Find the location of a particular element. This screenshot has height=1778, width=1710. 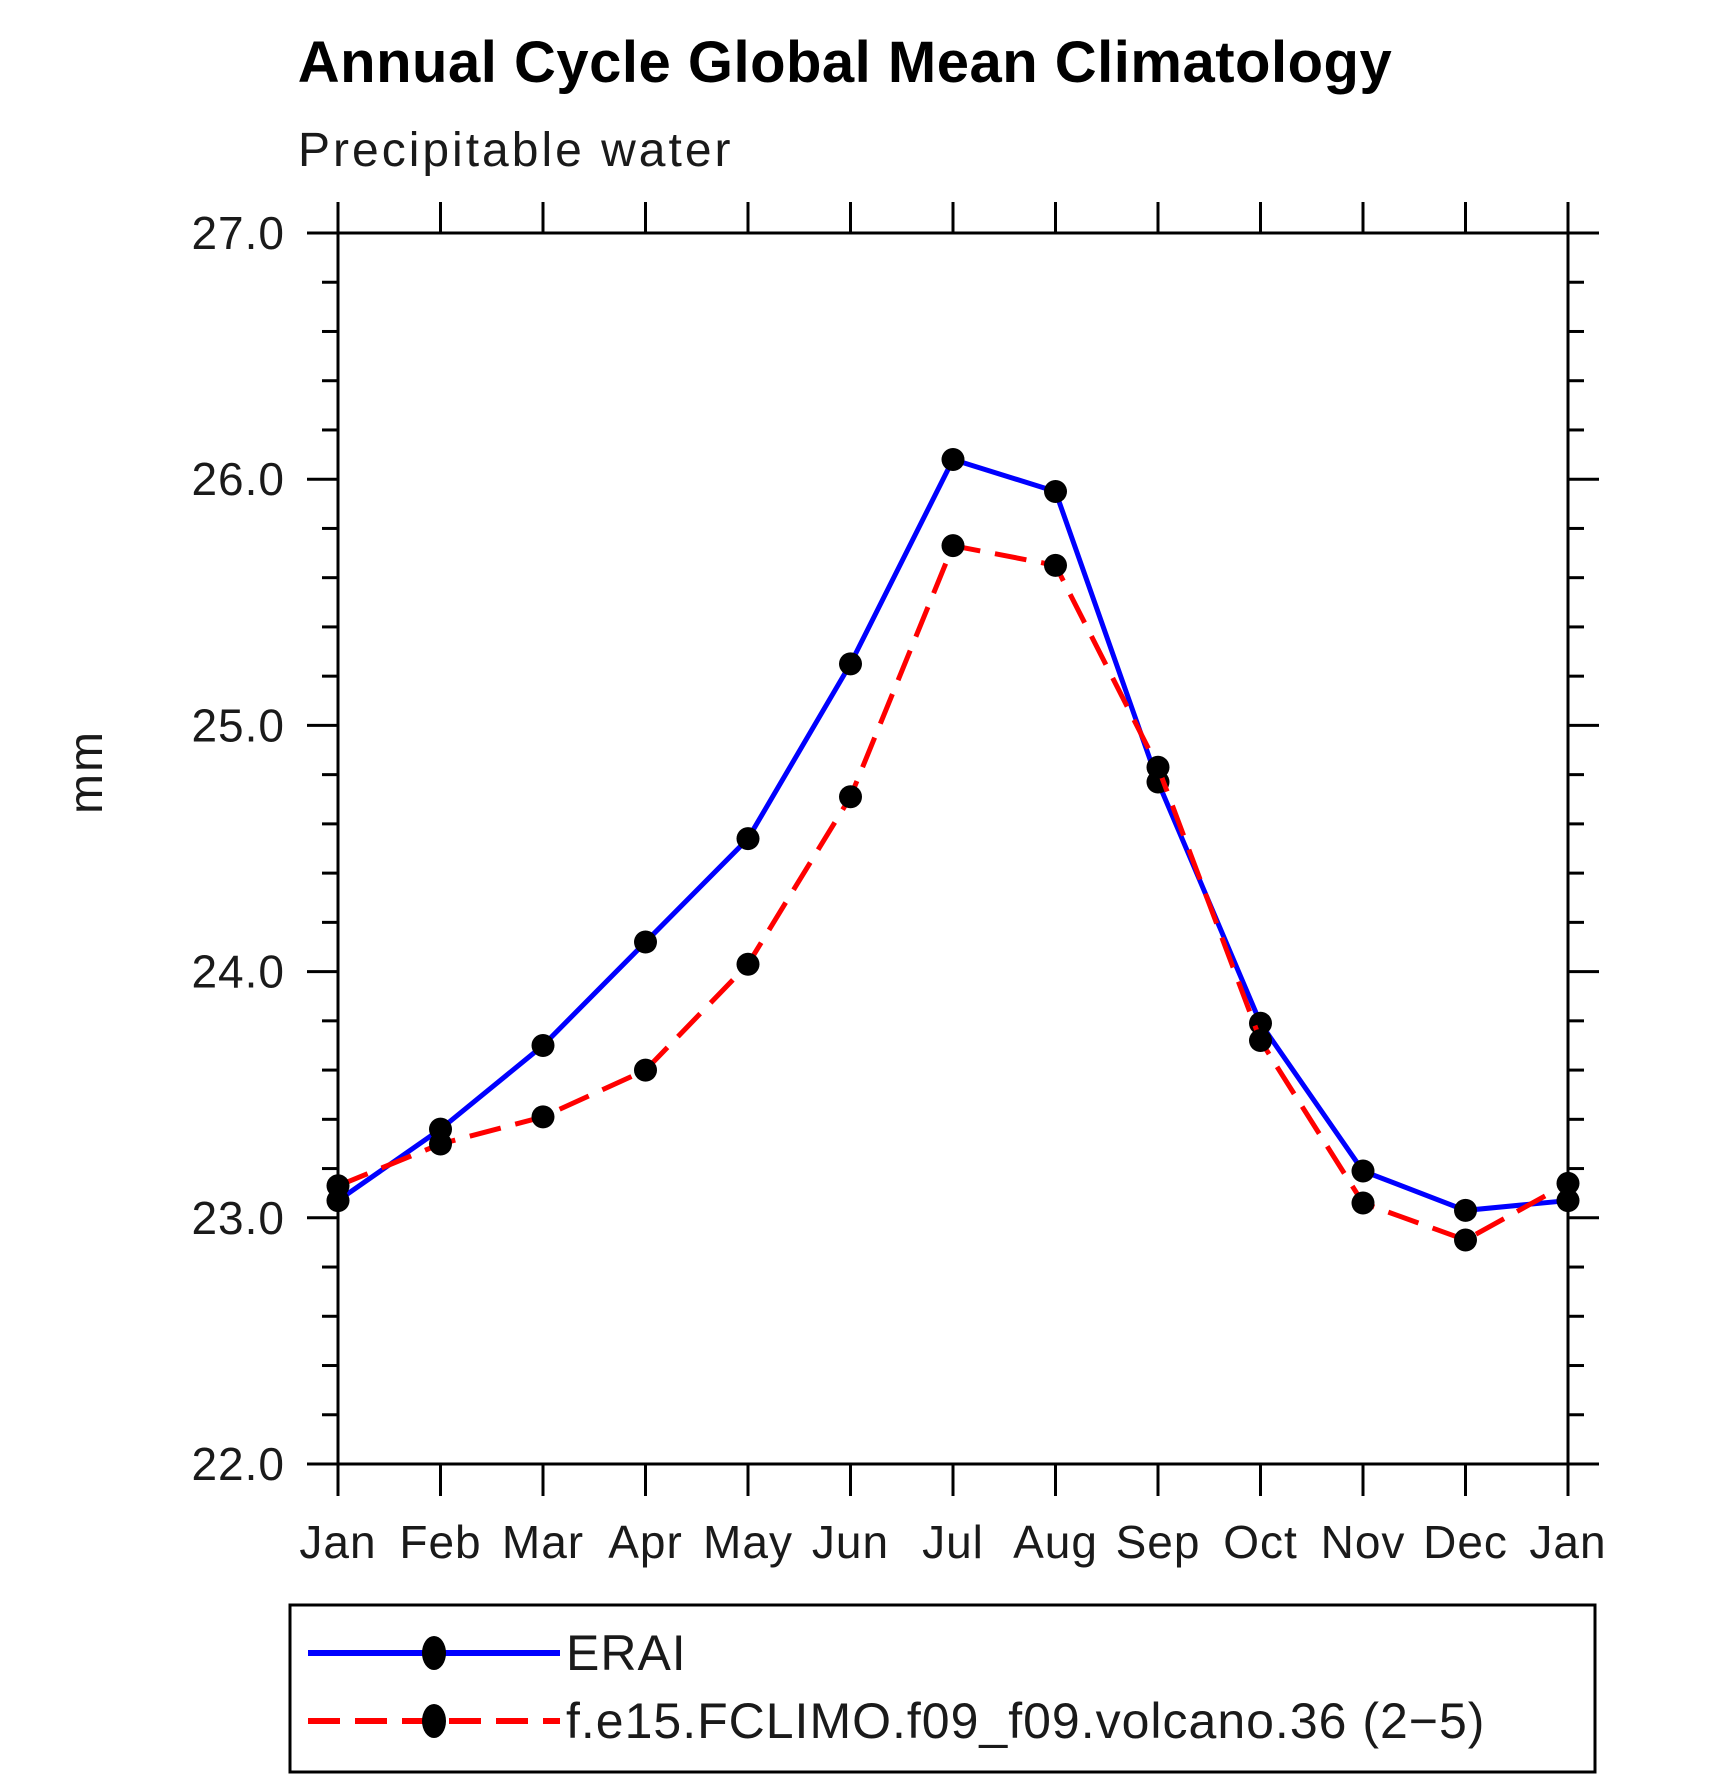

y-tick-label: 22.0 is located at coordinates (238, 1464).